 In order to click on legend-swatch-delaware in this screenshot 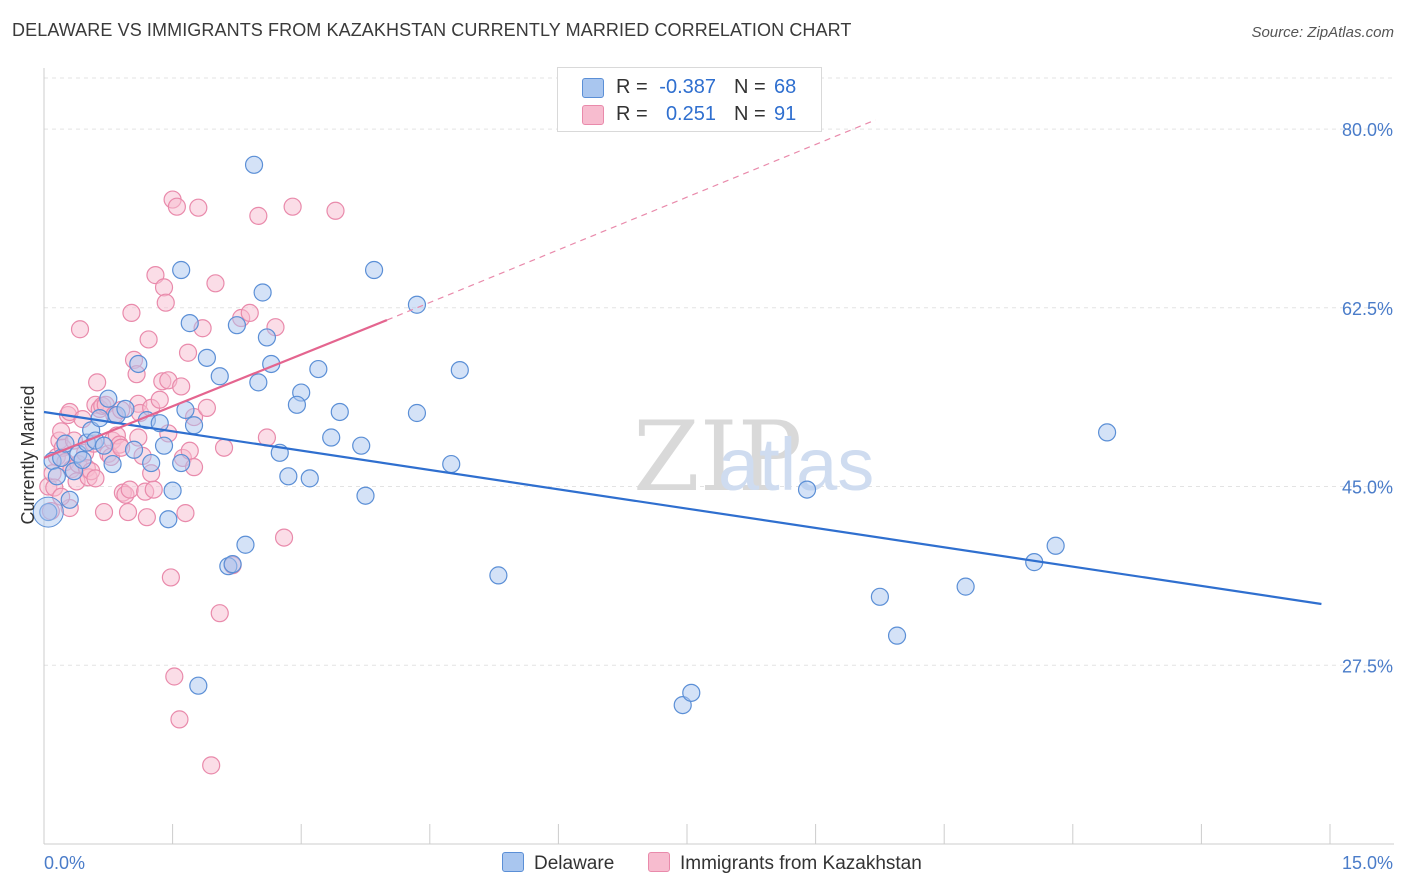, I will do `click(593, 88)`.